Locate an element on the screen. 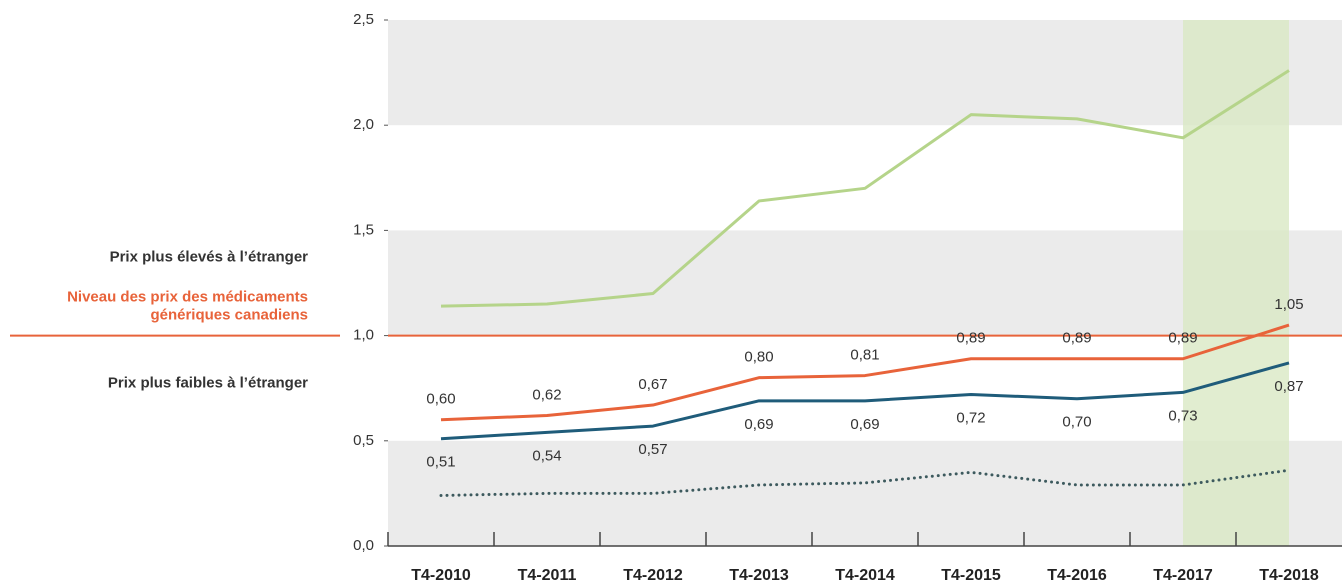 The width and height of the screenshot is (1342, 584). x-tick-label: T4-2016 is located at coordinates (1077, 575).